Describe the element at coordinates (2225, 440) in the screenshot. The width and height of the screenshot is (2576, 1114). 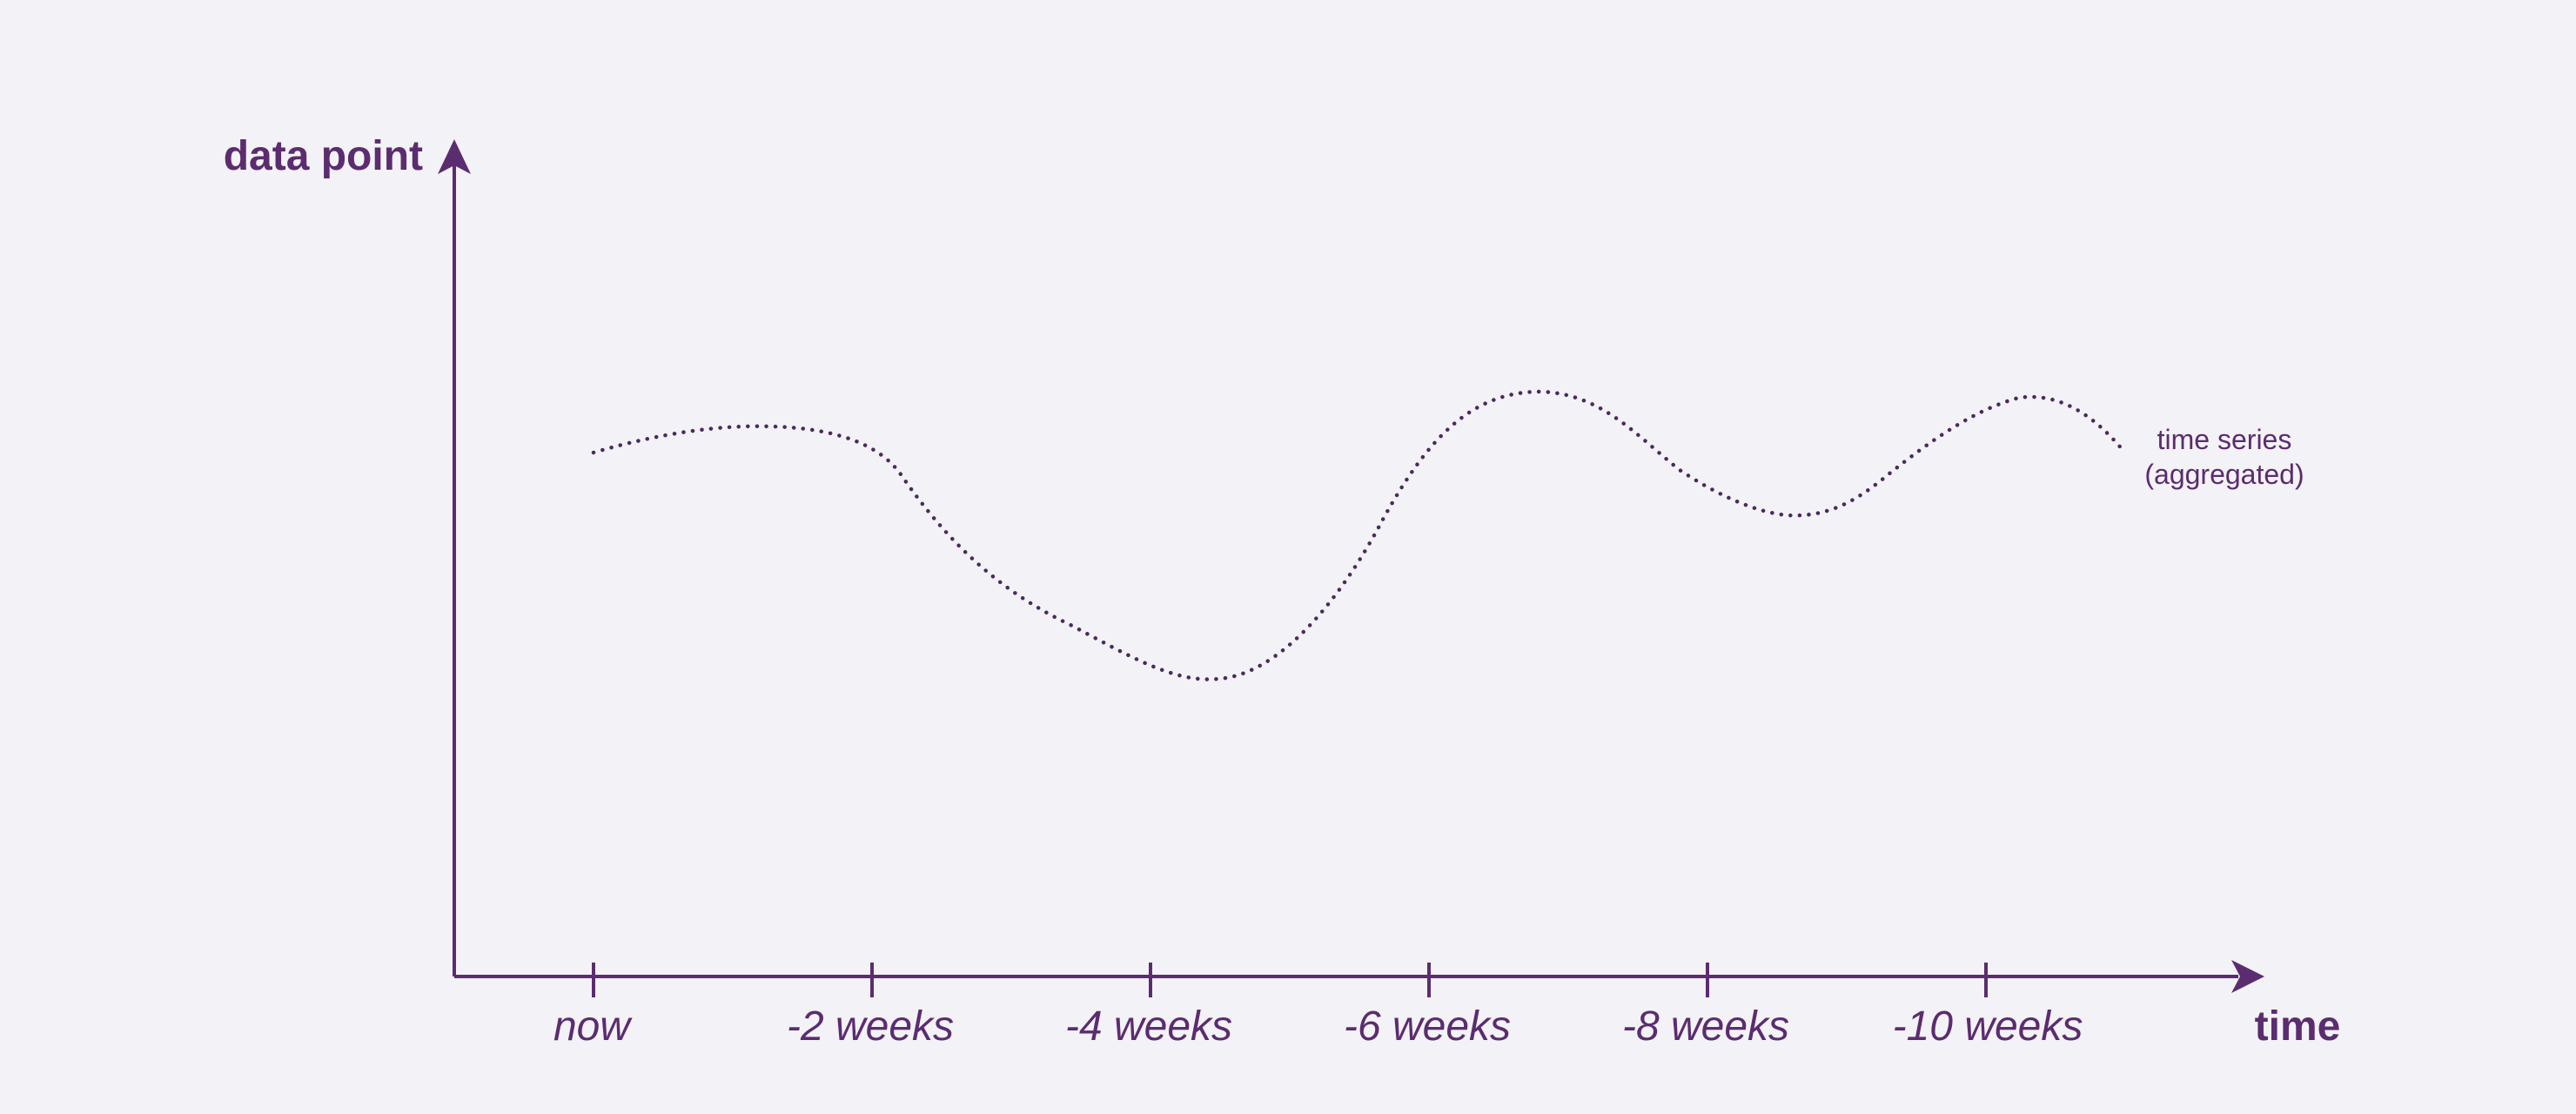
I see `series-label: time series` at that location.